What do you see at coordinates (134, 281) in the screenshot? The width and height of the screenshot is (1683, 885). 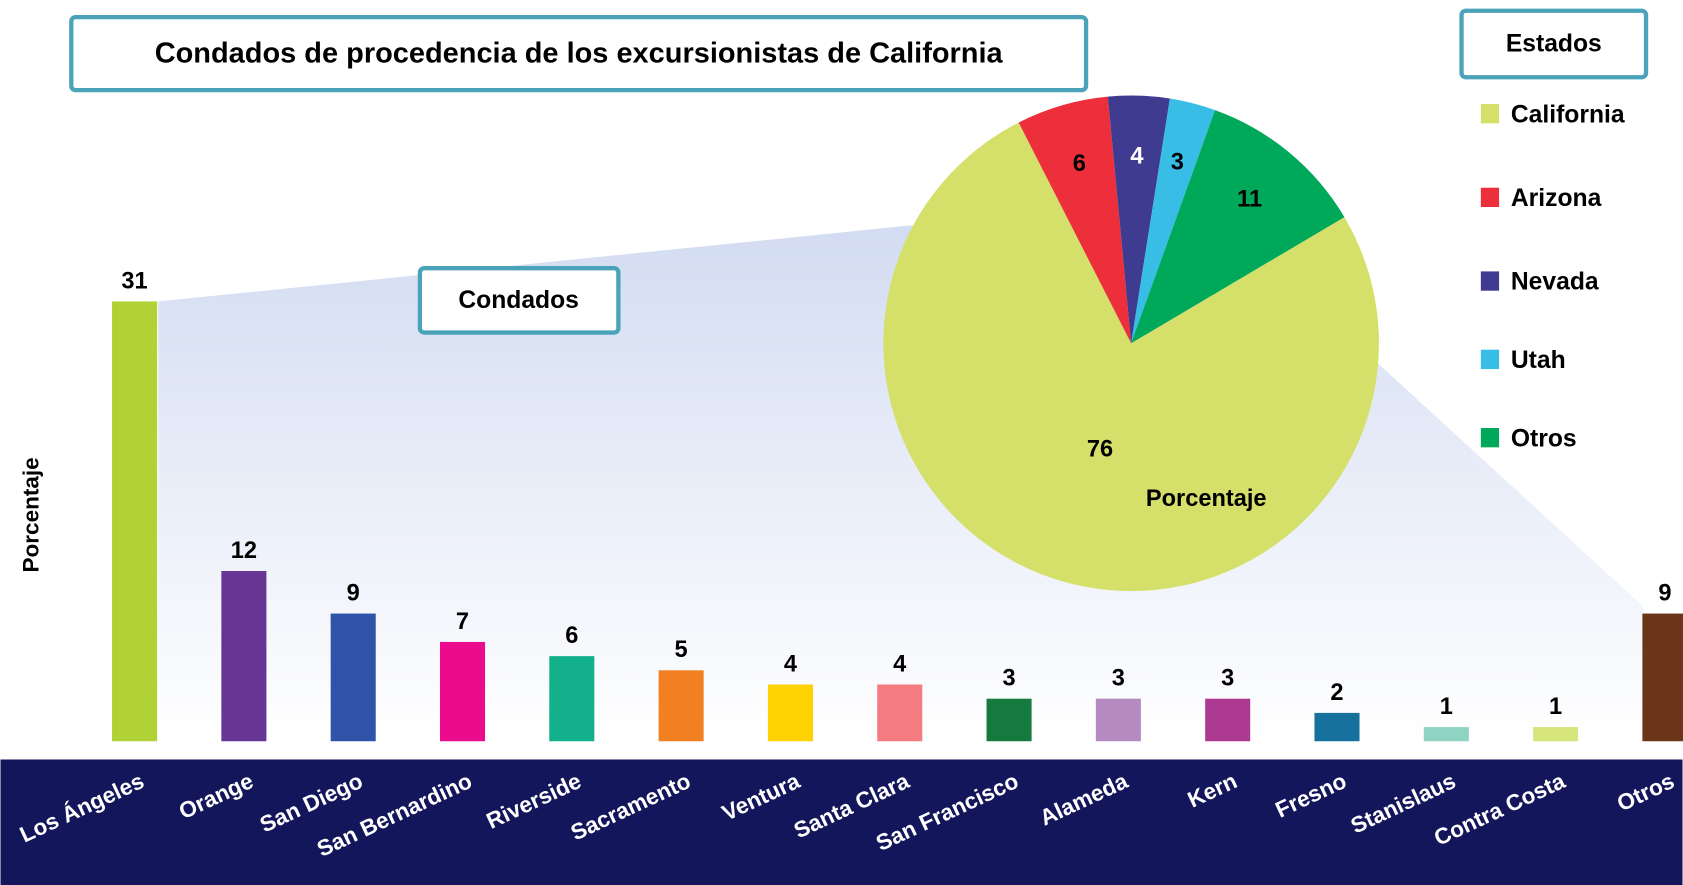 I see `value-label: 31` at bounding box center [134, 281].